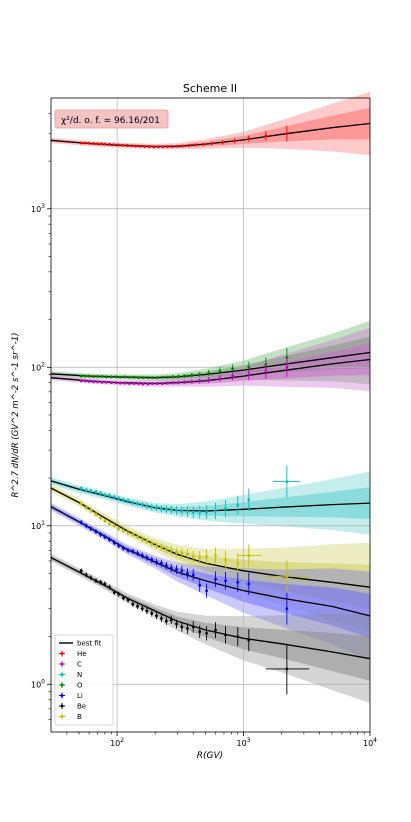 This screenshot has height=822, width=411. What do you see at coordinates (82, 654) in the screenshot?
I see `legend-label-he: He` at bounding box center [82, 654].